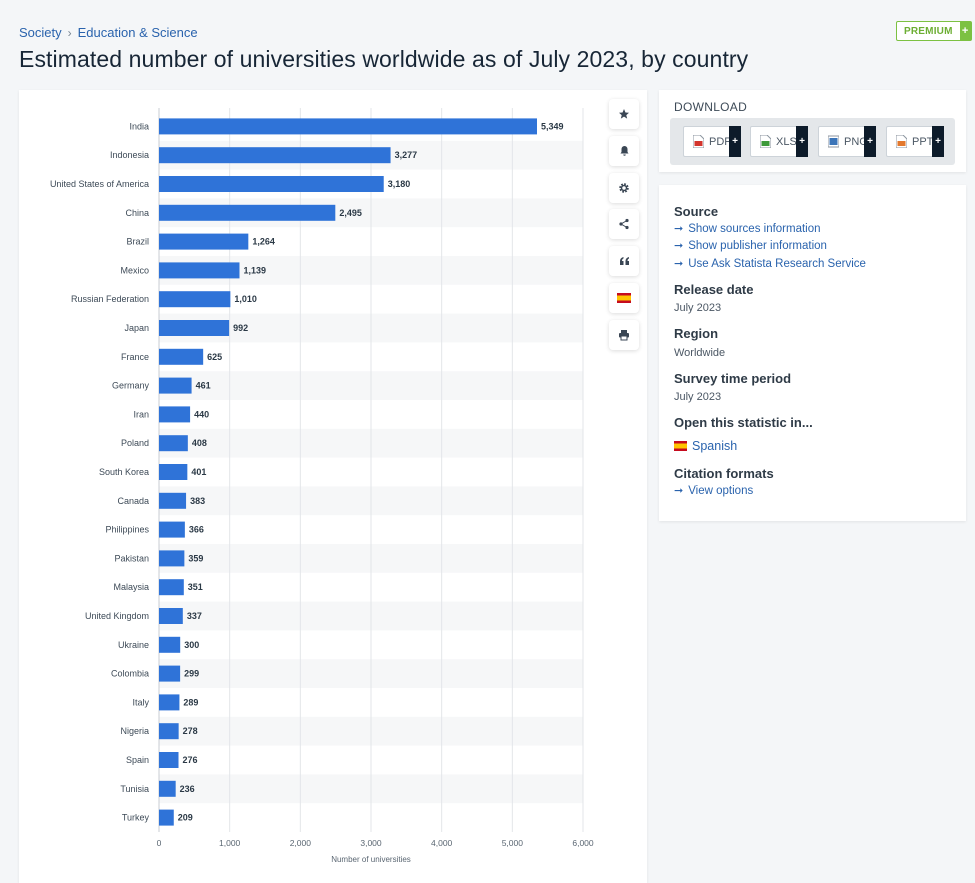 The width and height of the screenshot is (975, 883). Describe the element at coordinates (724, 473) in the screenshot. I see `citation-heading: Citation formats` at that location.